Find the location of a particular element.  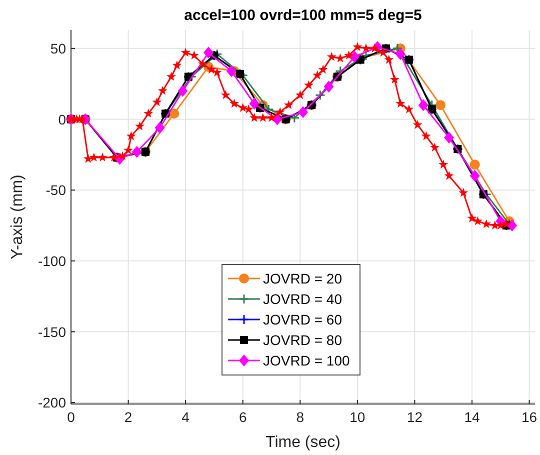

y-tick-label: -50 is located at coordinates (56, 190).